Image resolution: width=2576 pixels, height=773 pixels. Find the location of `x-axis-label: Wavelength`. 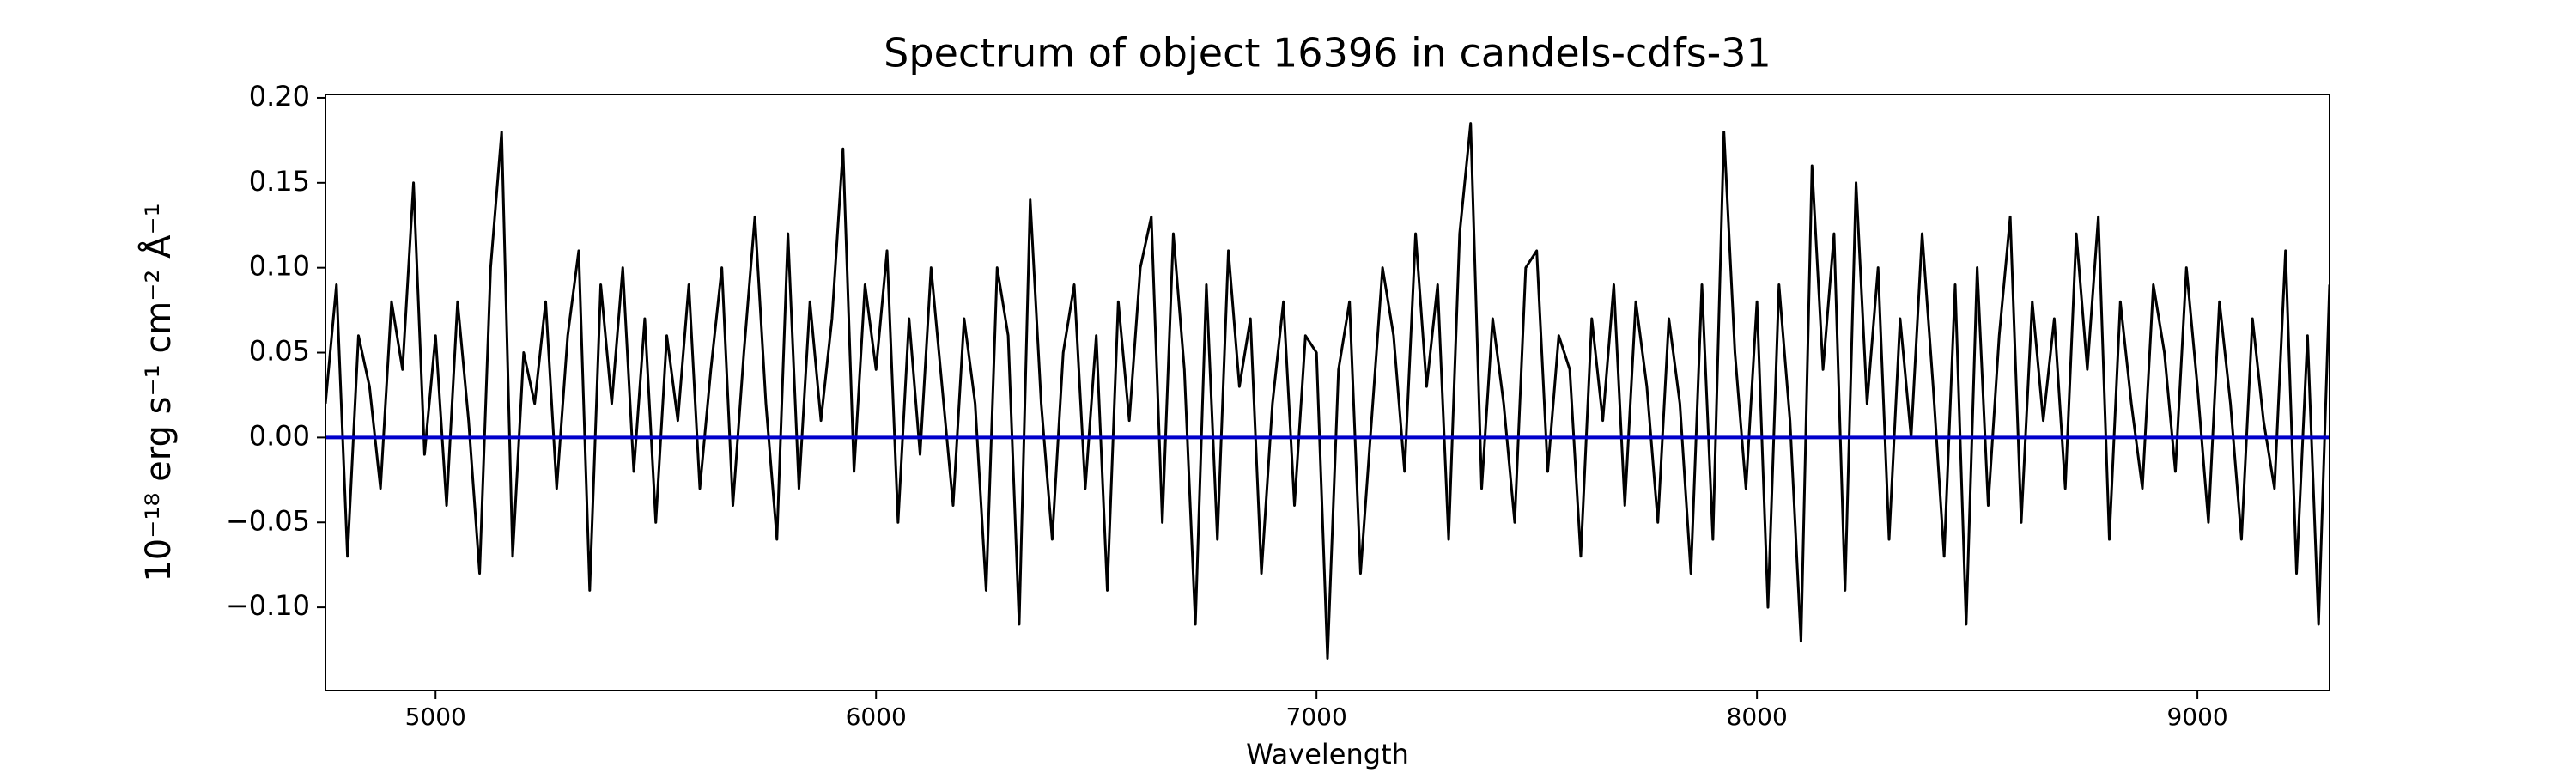

x-axis-label: Wavelength is located at coordinates (1327, 754).